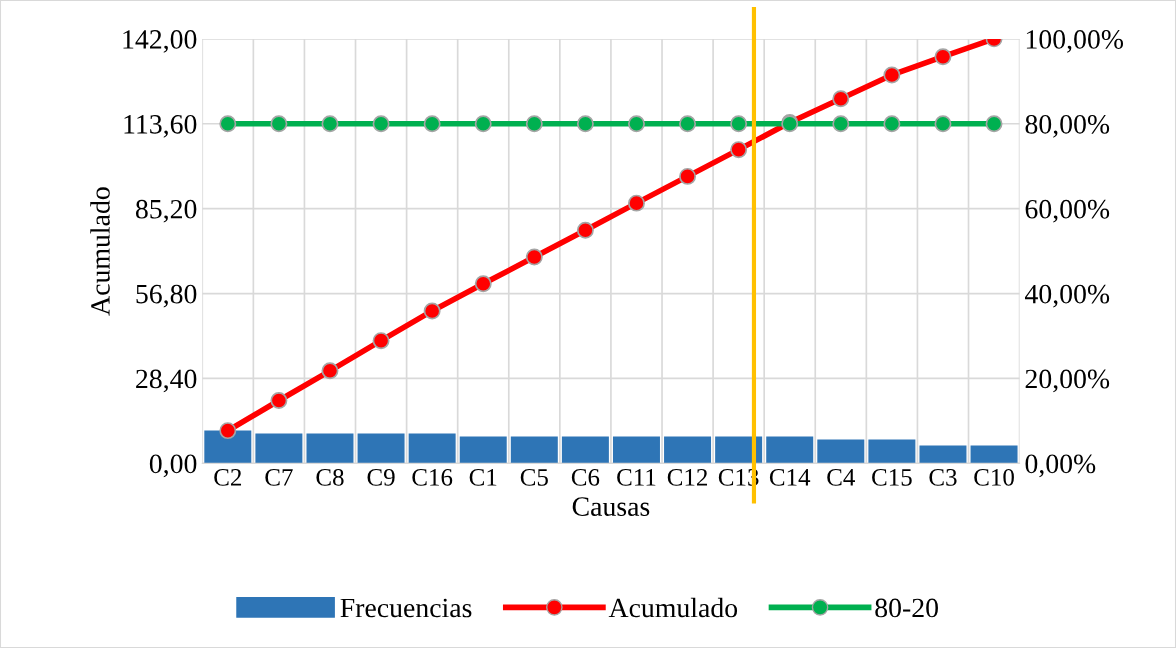 This screenshot has height=648, width=1176. What do you see at coordinates (636, 477) in the screenshot?
I see `x-tick-label: C11` at bounding box center [636, 477].